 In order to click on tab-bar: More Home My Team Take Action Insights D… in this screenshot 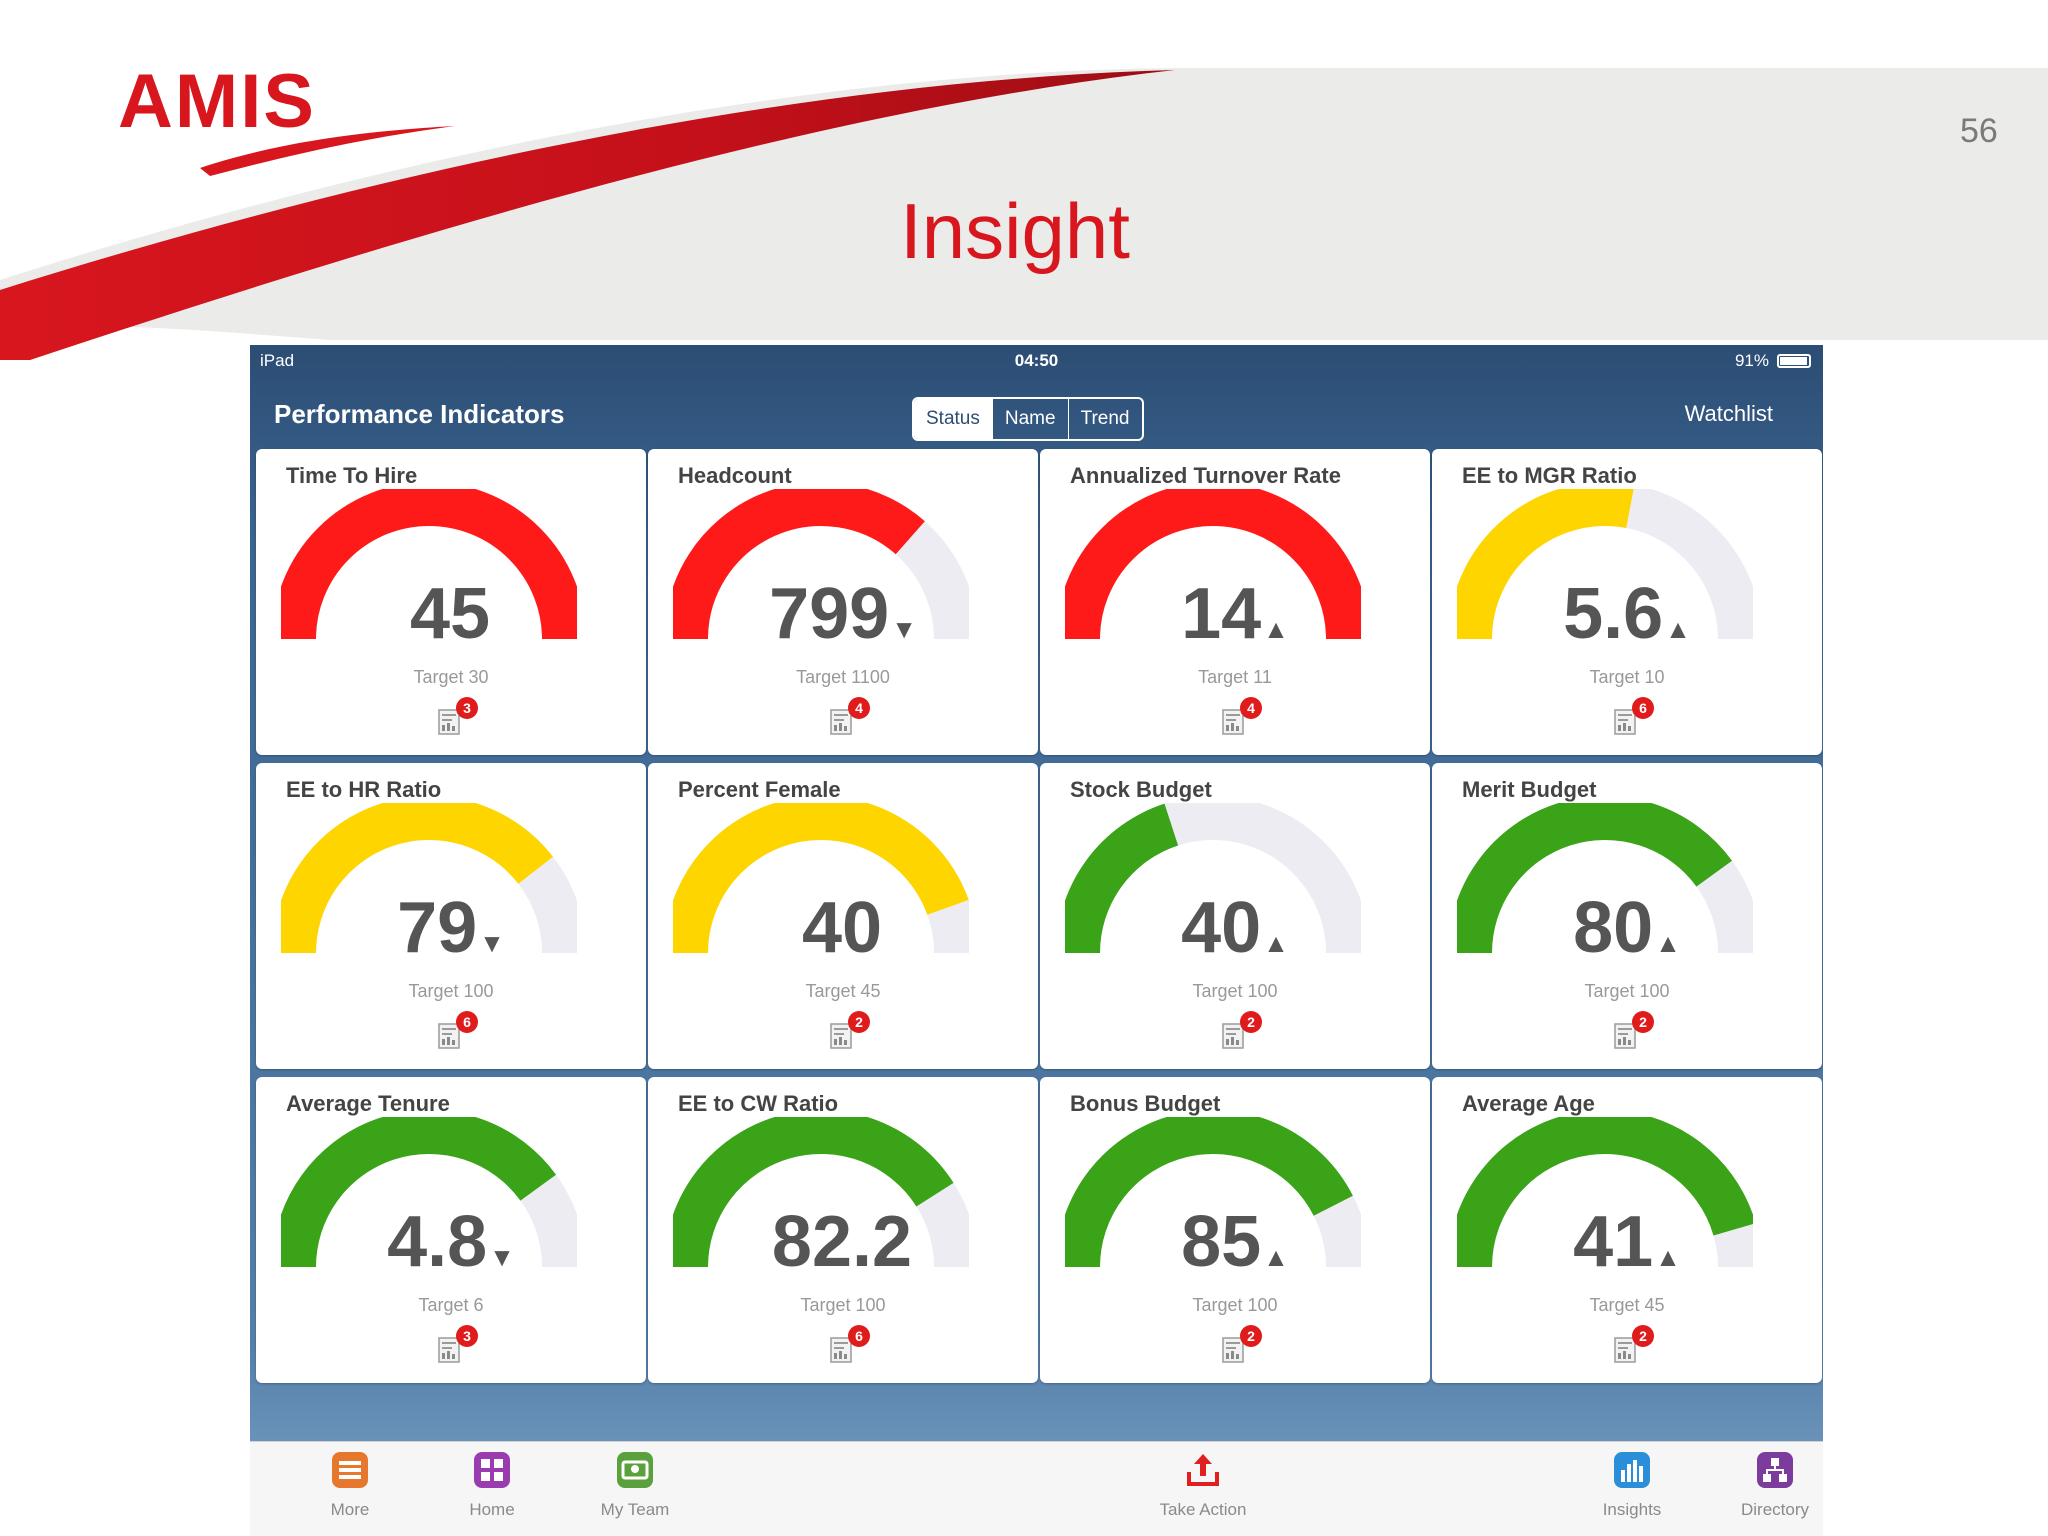, I will do `click(1036, 1488)`.